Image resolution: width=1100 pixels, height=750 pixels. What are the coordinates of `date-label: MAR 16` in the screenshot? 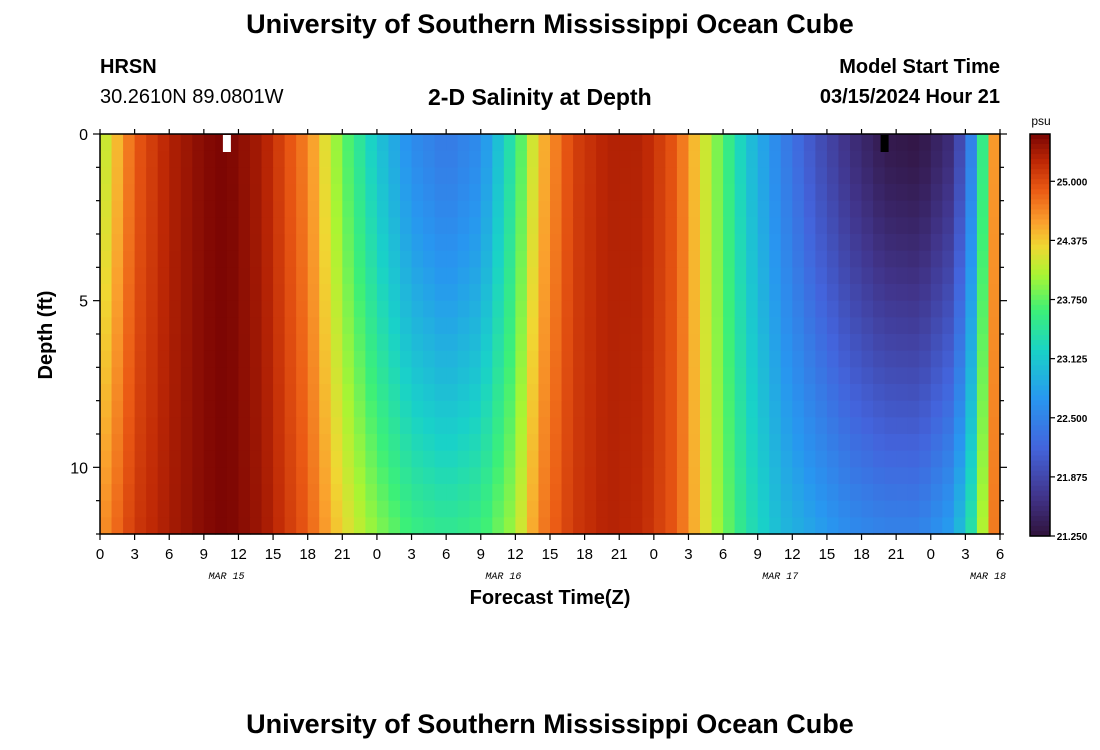 It's located at (503, 577).